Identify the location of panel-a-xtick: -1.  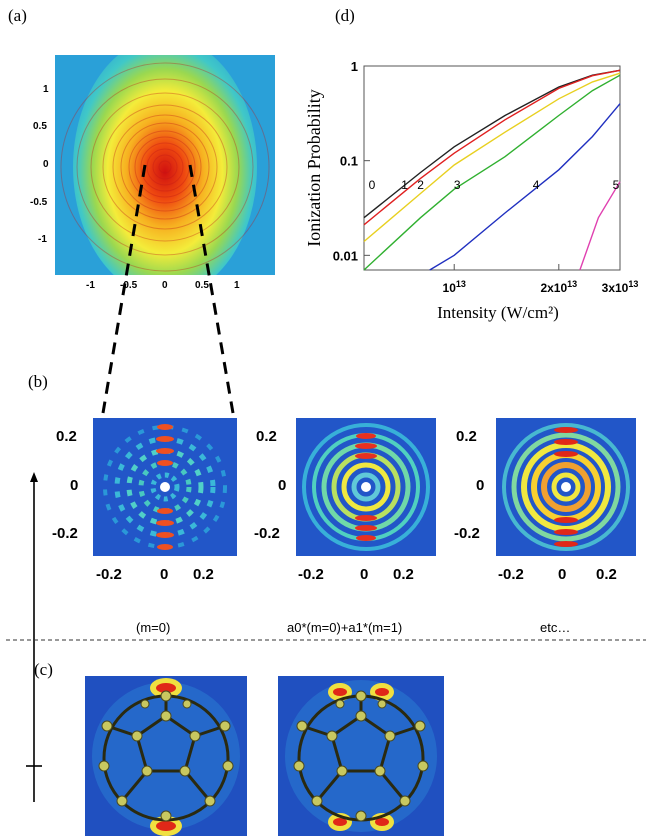
(90, 285).